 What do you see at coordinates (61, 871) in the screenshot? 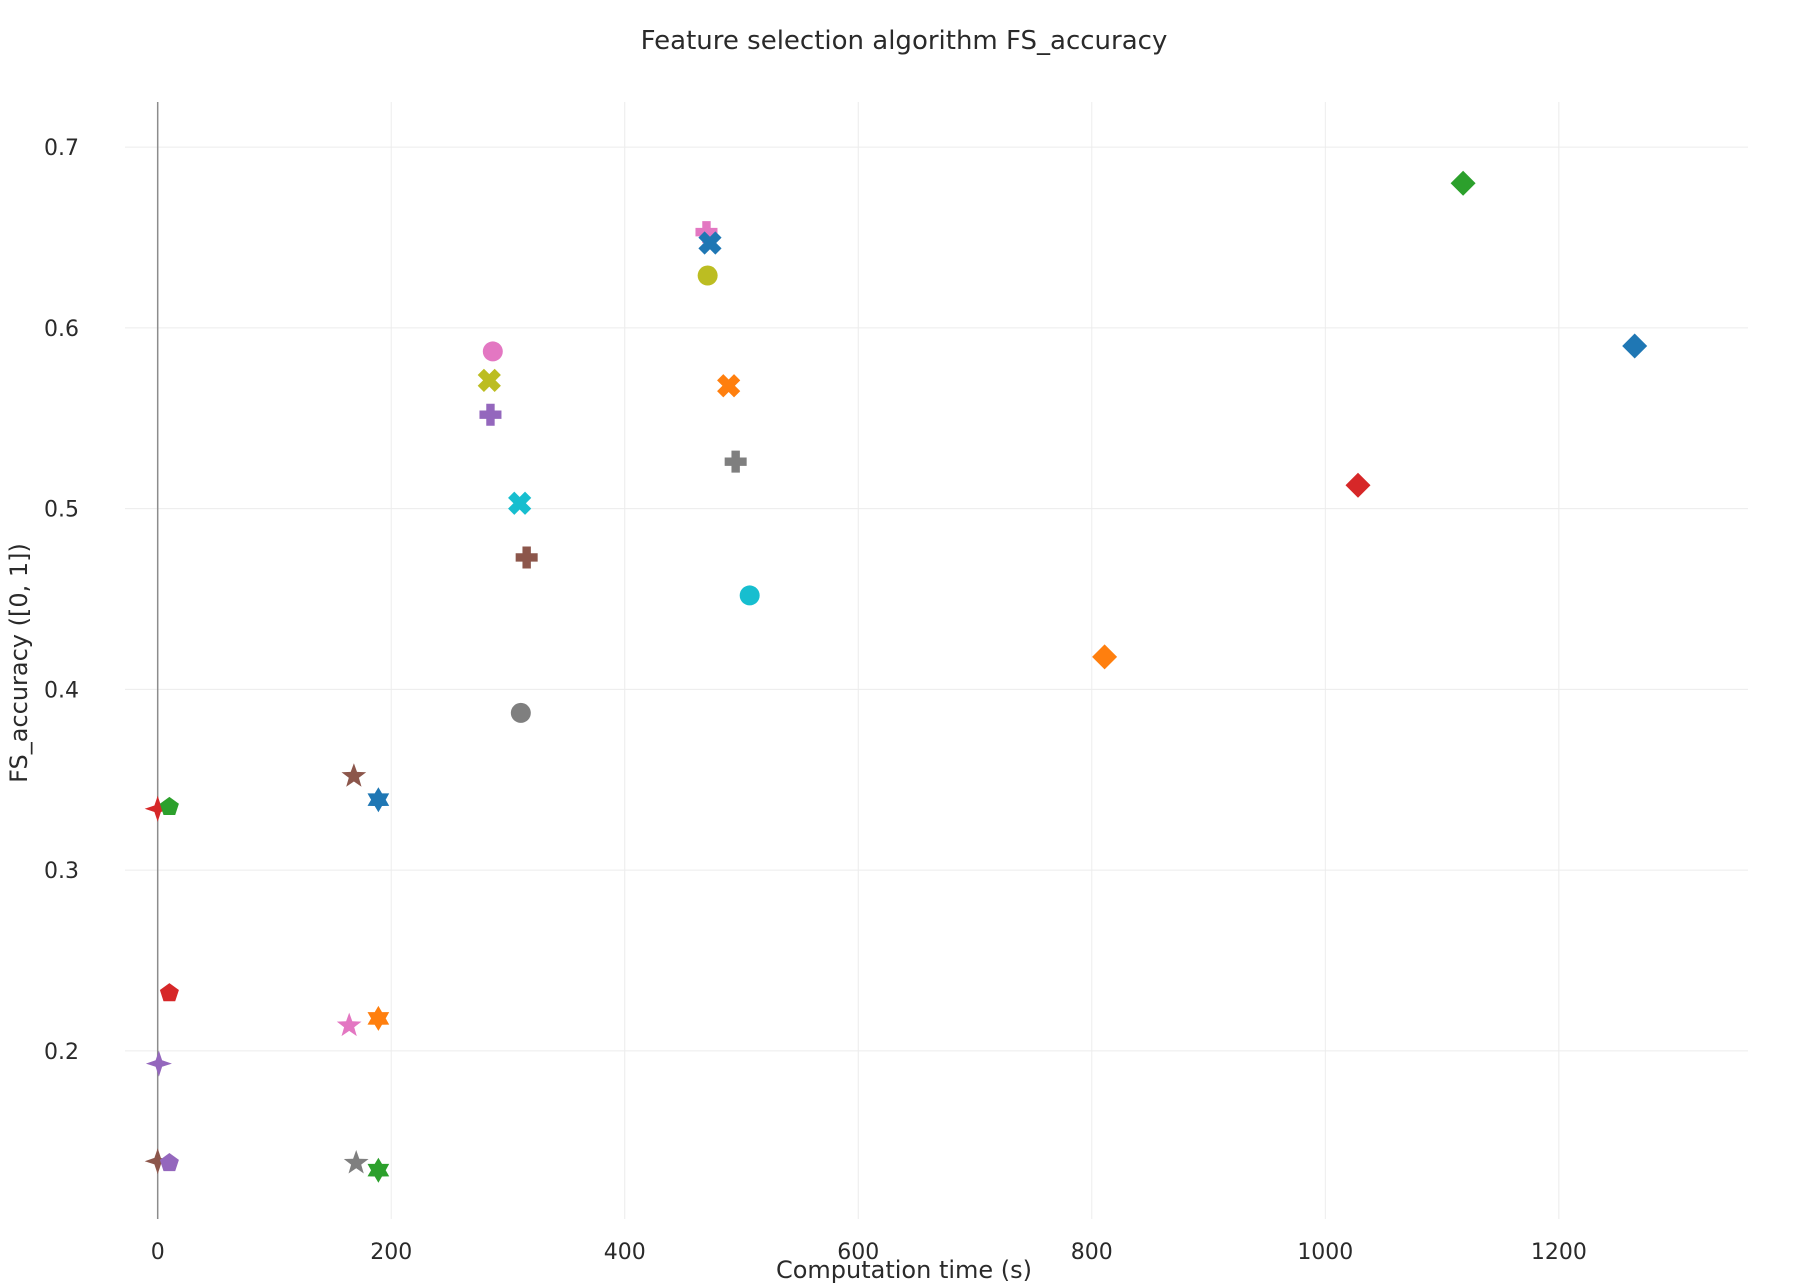
I see `y-tick-label: 0.3` at bounding box center [61, 871].